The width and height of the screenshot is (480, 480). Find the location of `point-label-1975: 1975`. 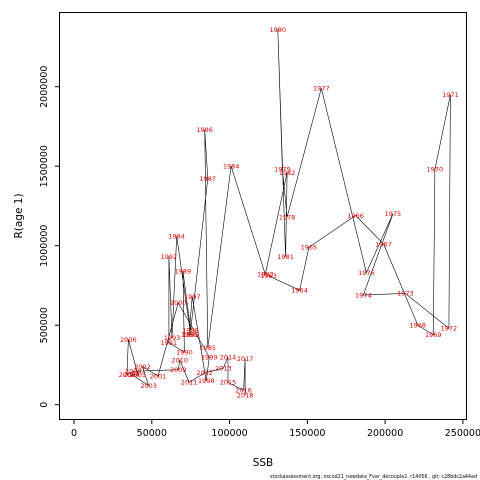

point-label-1975: 1975 is located at coordinates (393, 214).